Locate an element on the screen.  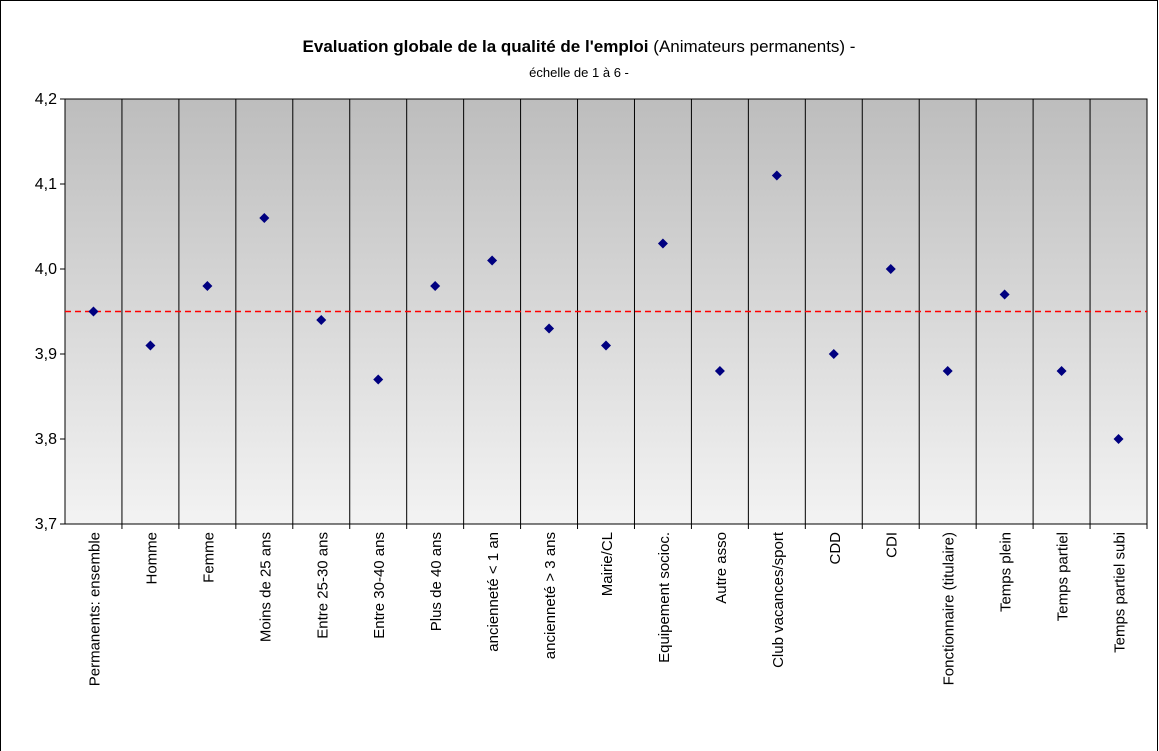
y-tick-label: 3,8 is located at coordinates (46, 439).